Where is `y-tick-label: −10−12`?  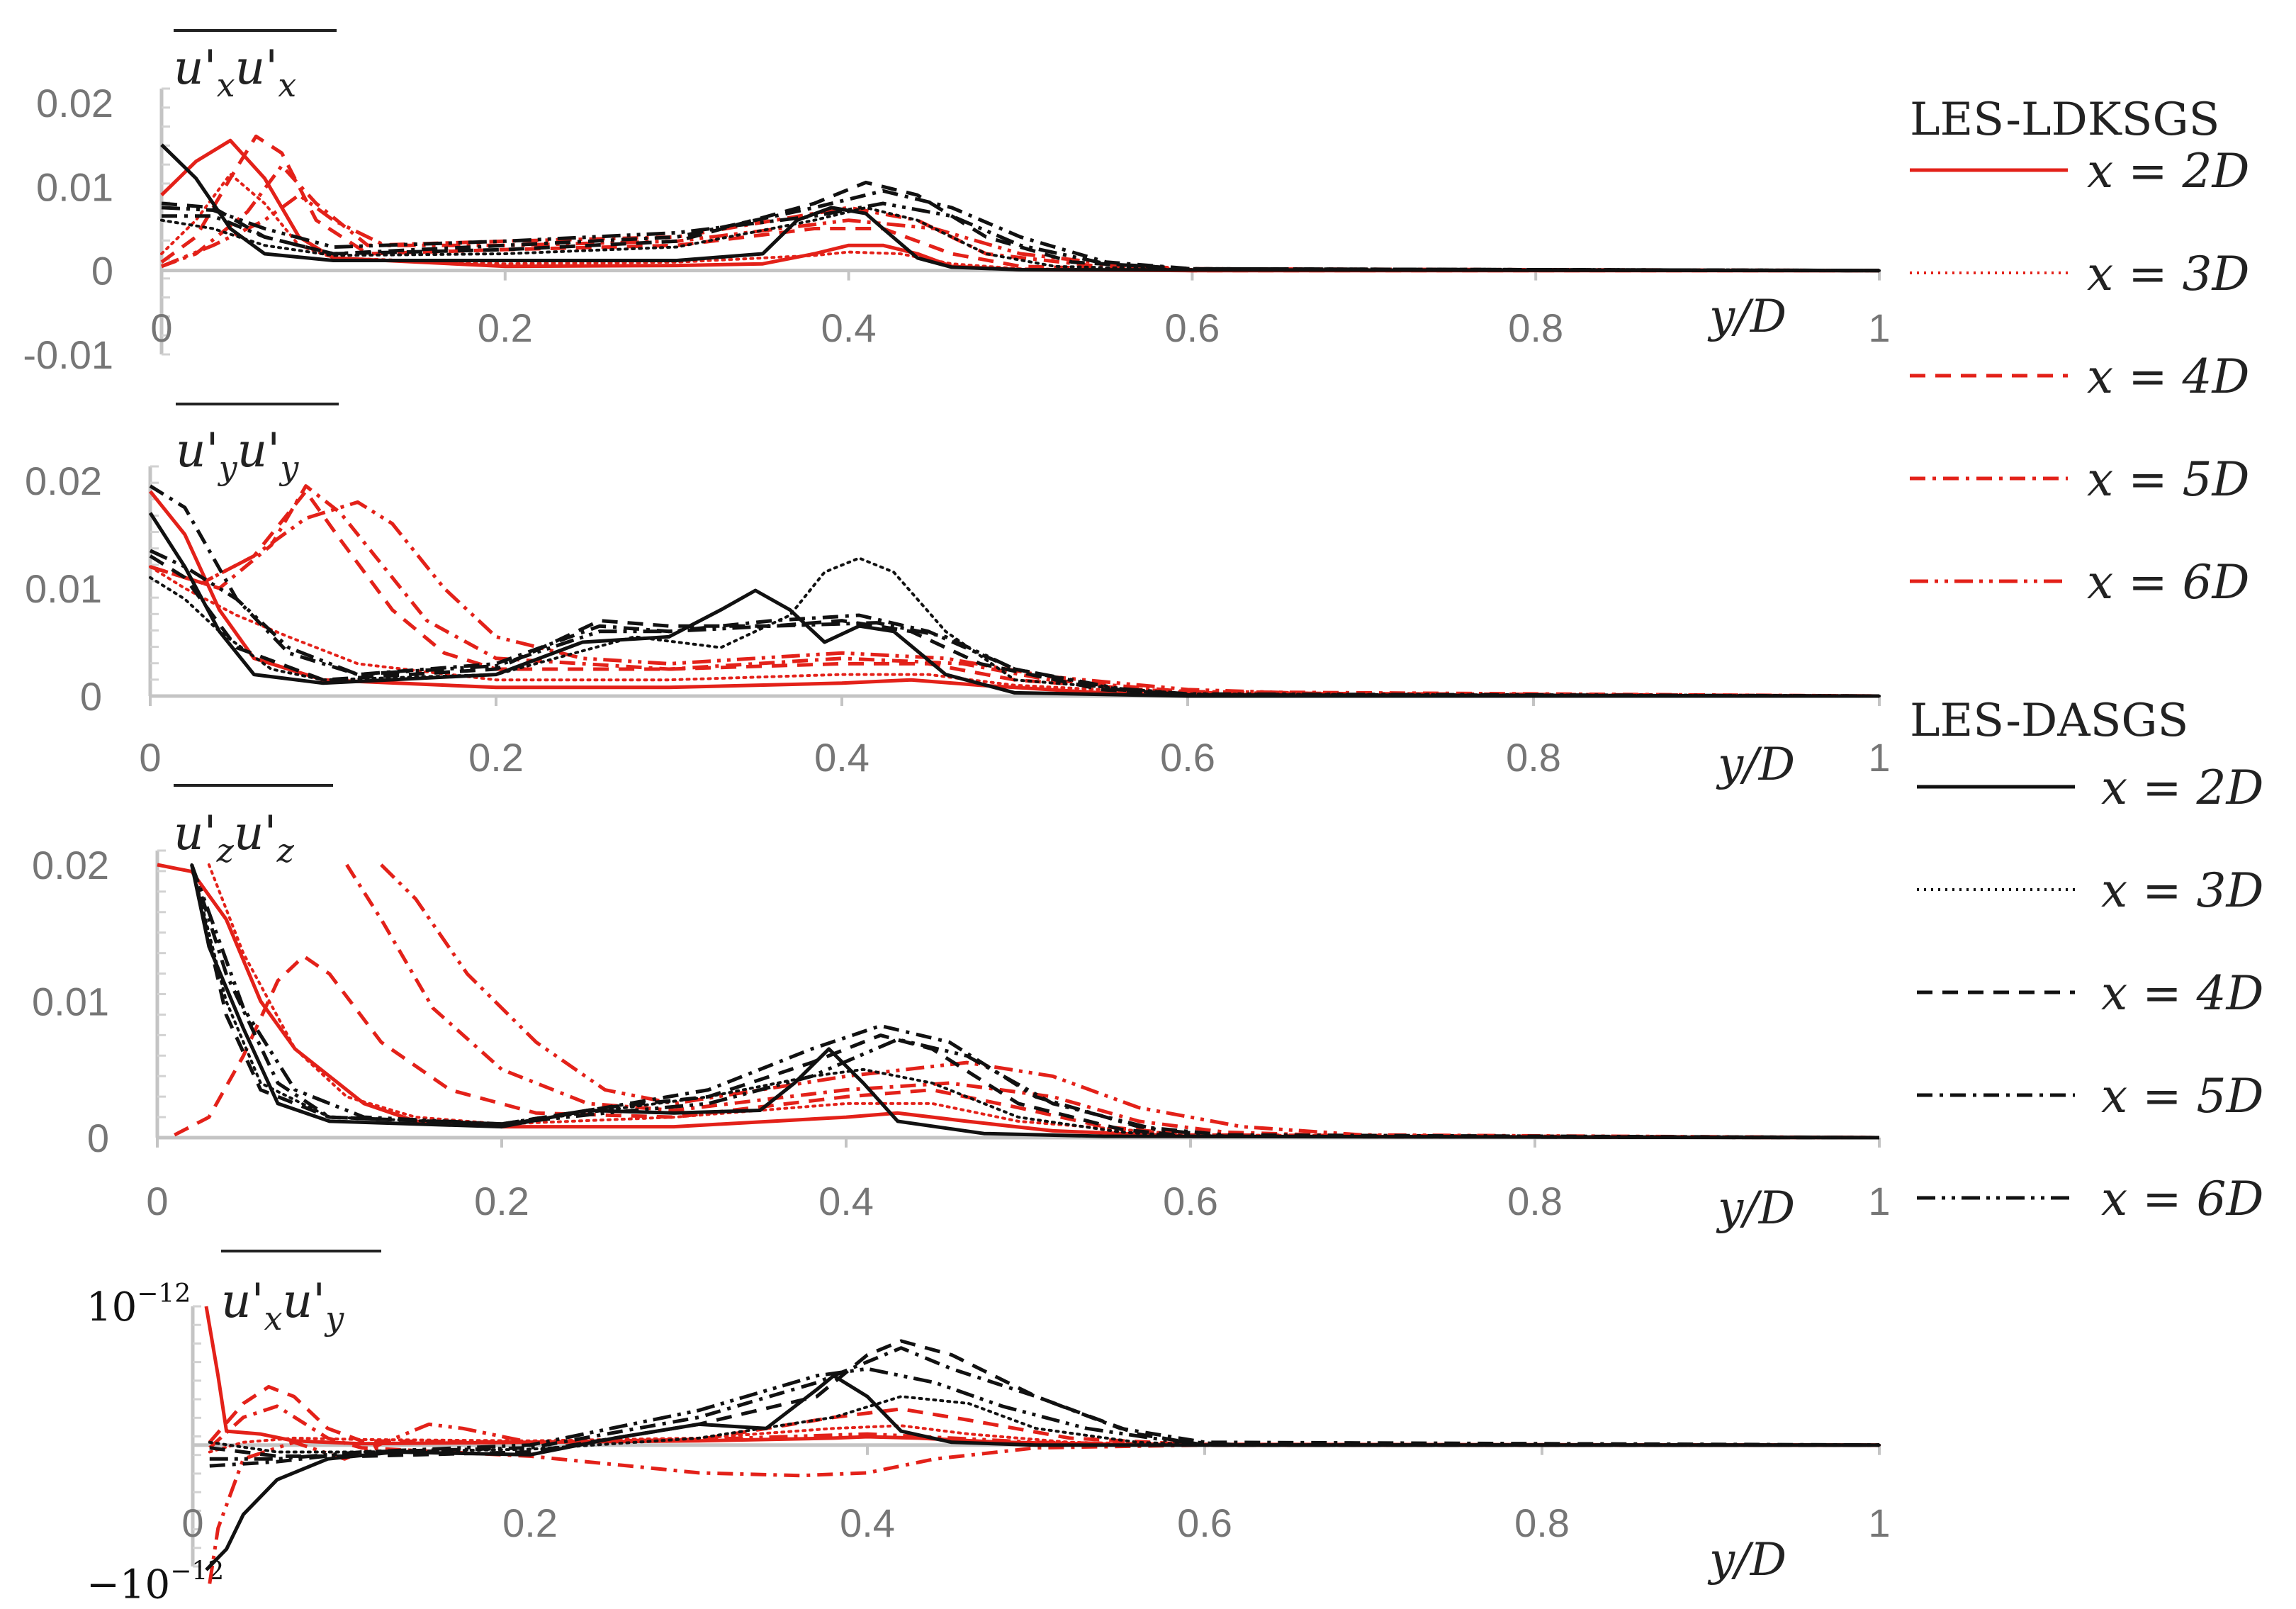 y-tick-label: −10−12 is located at coordinates (155, 1582).